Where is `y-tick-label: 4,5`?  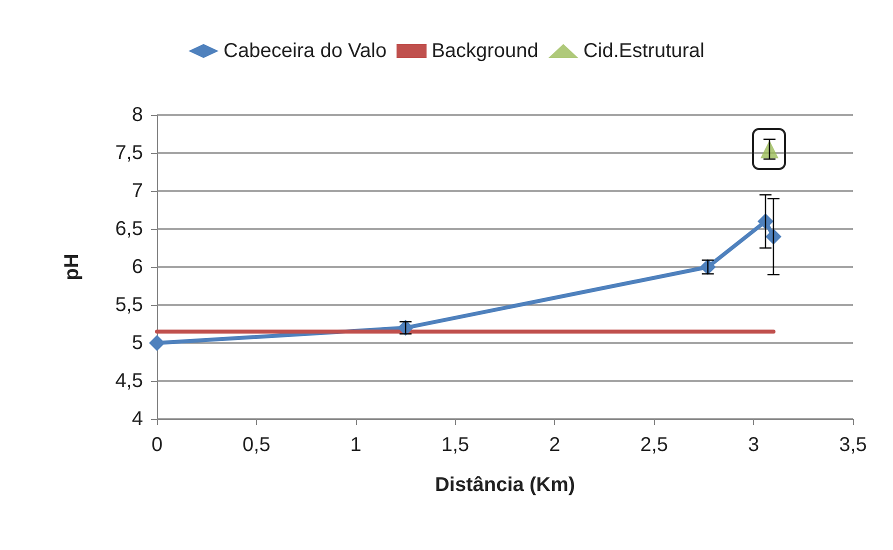 y-tick-label: 4,5 is located at coordinates (129, 381).